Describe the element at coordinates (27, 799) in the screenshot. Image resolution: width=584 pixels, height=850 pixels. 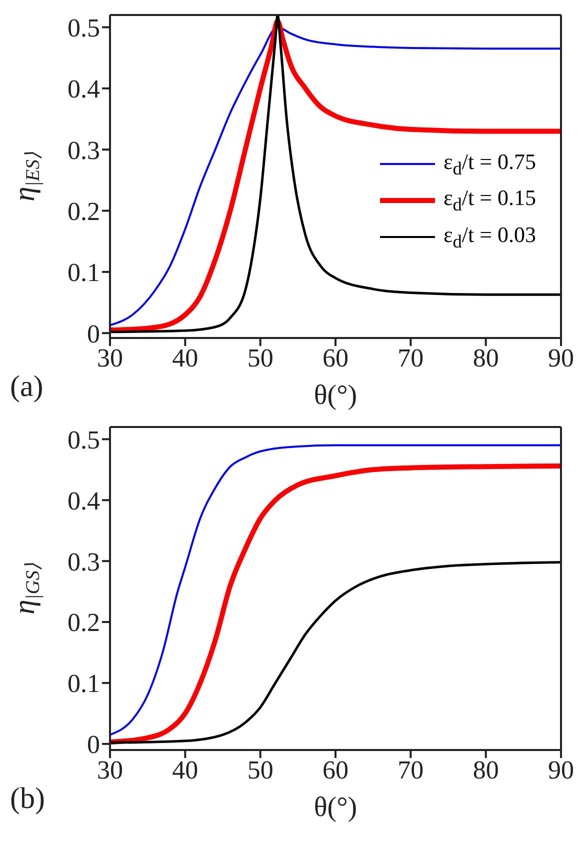
I see `text: (b)` at that location.